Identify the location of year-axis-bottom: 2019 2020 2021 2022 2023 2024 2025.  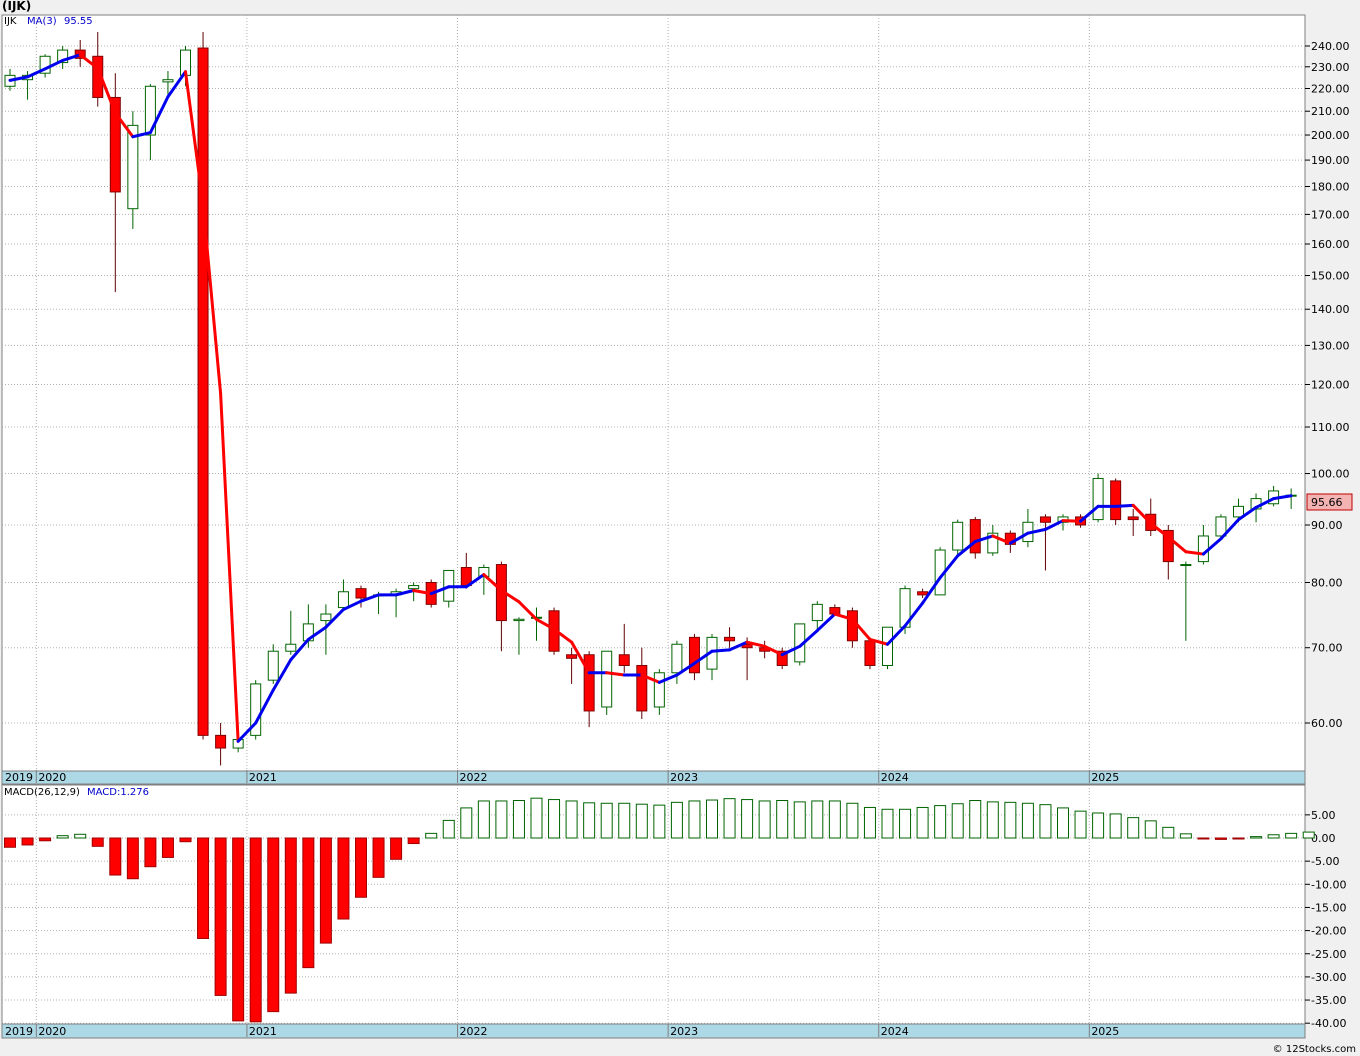
(562, 1031).